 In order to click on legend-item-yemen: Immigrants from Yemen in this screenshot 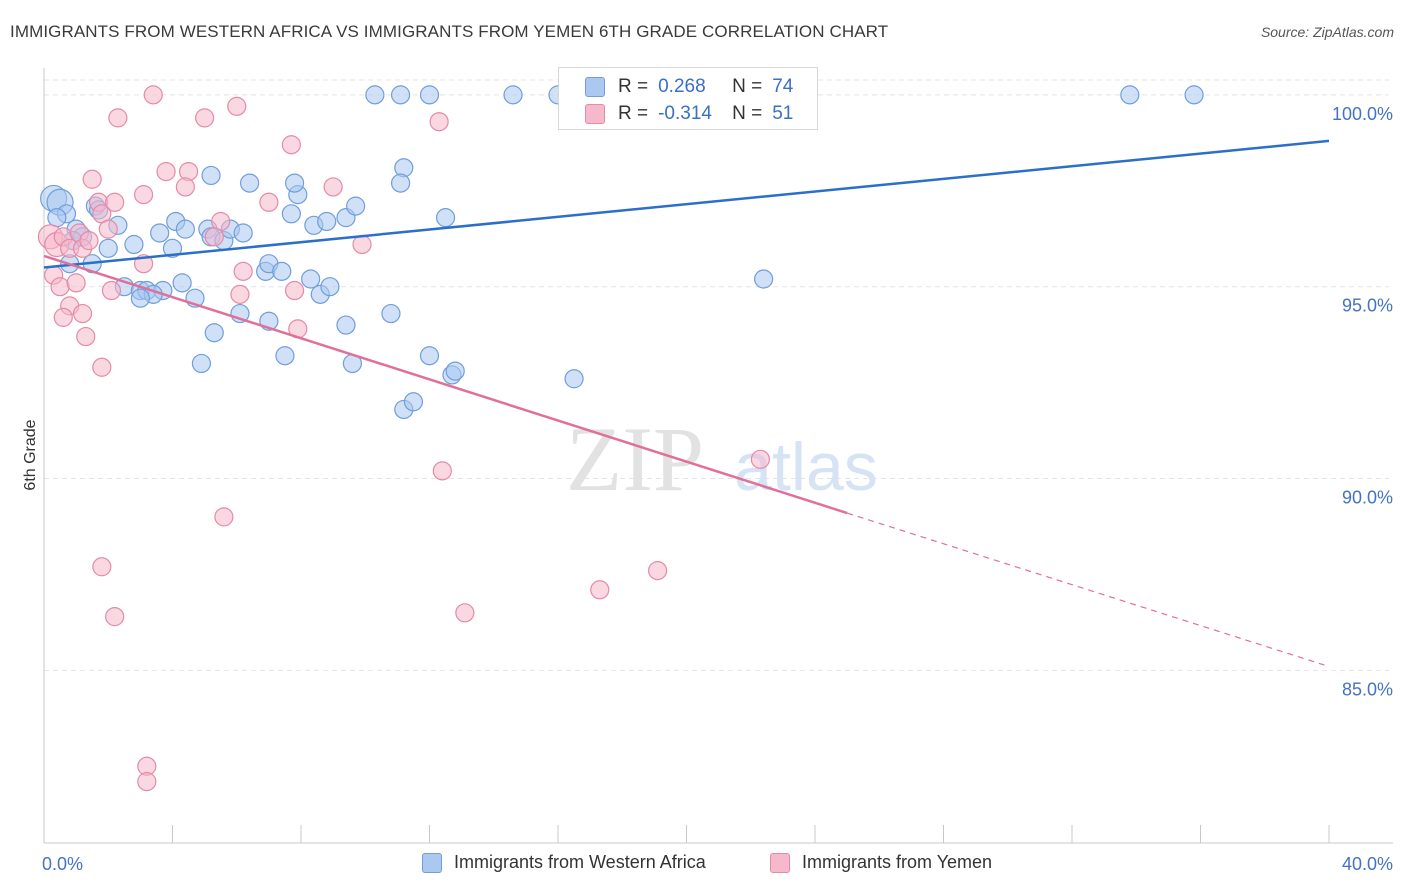, I will do `click(881, 862)`.